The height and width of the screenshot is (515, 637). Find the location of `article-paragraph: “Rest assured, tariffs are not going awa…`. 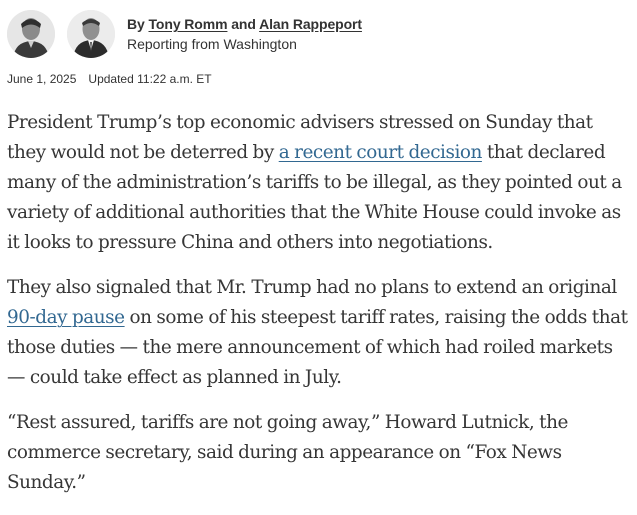

article-paragraph: “Rest assured, tariffs are not going awa… is located at coordinates (287, 452).